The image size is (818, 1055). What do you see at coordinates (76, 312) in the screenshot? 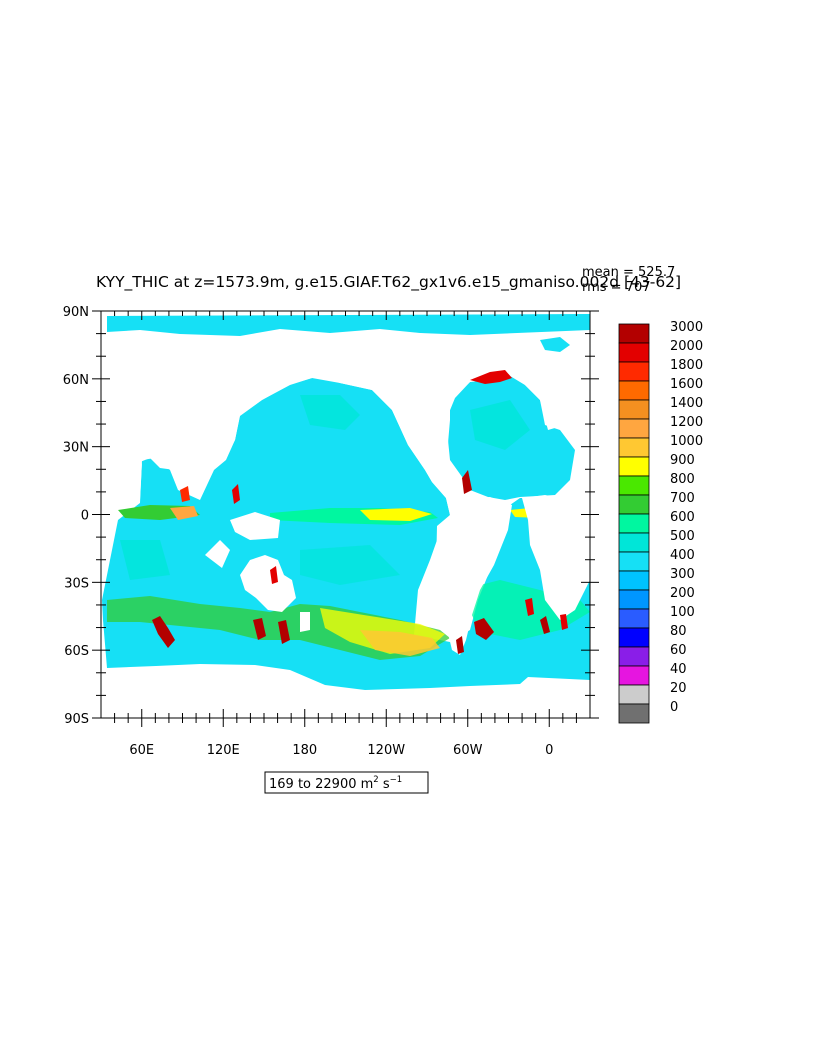
I see `y-tick-label: 90N` at bounding box center [76, 312].